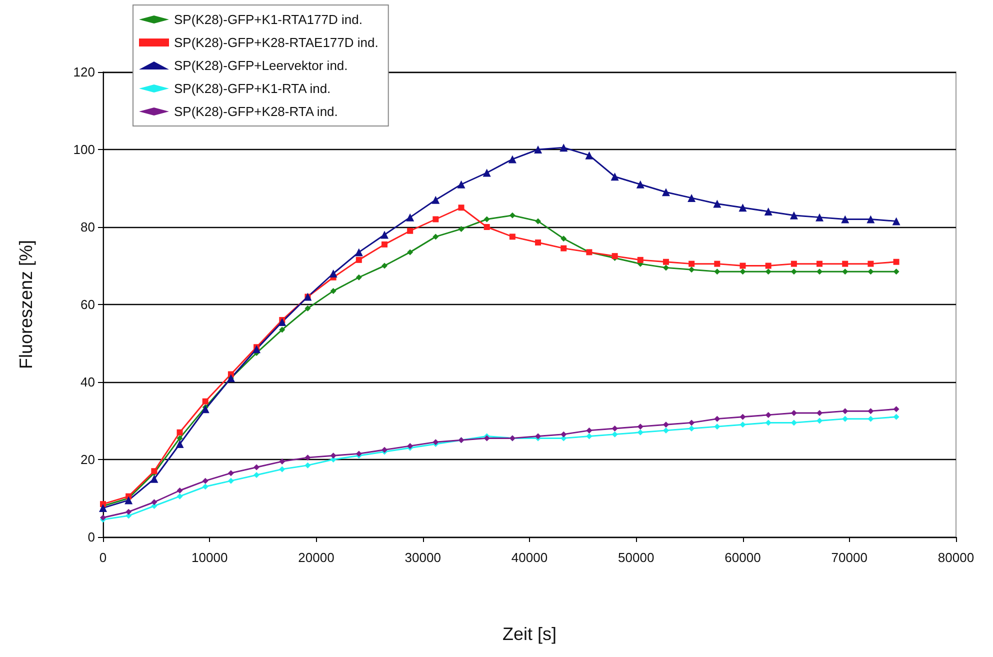  Describe the element at coordinates (422, 557) in the screenshot. I see `x-tick-label: 30000` at that location.